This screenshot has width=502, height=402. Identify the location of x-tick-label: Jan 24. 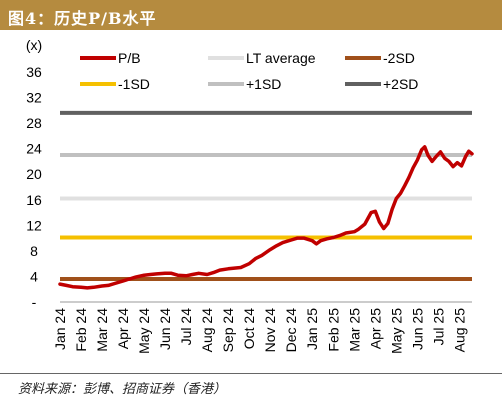
(60, 329).